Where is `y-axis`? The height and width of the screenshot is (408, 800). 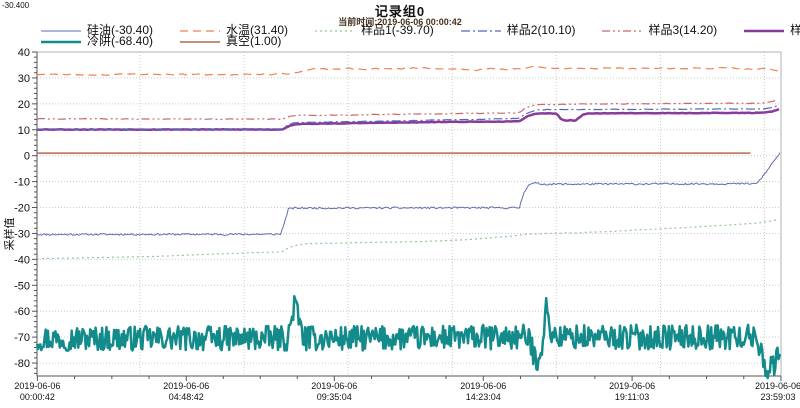 y-axis is located at coordinates (35, 213).